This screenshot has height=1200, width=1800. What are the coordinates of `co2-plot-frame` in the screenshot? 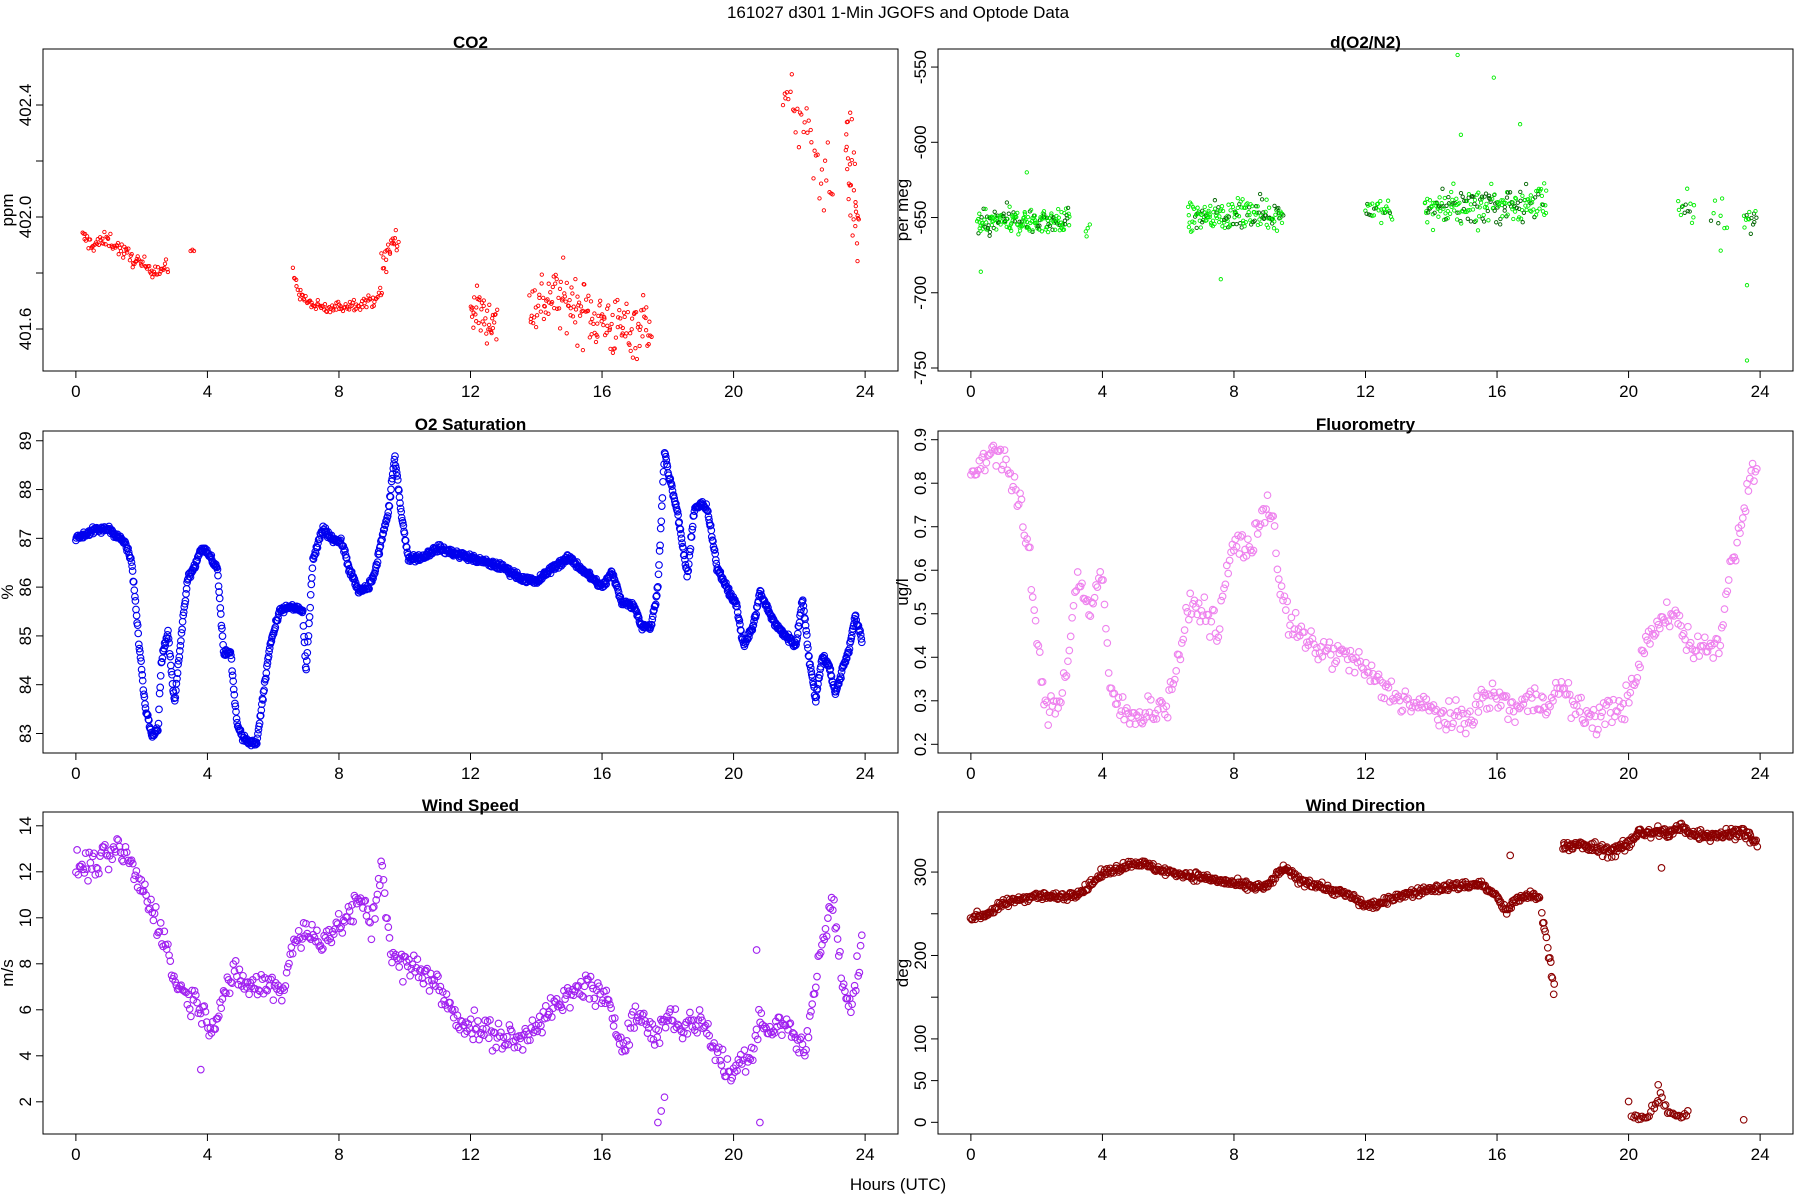 It's located at (470, 210).